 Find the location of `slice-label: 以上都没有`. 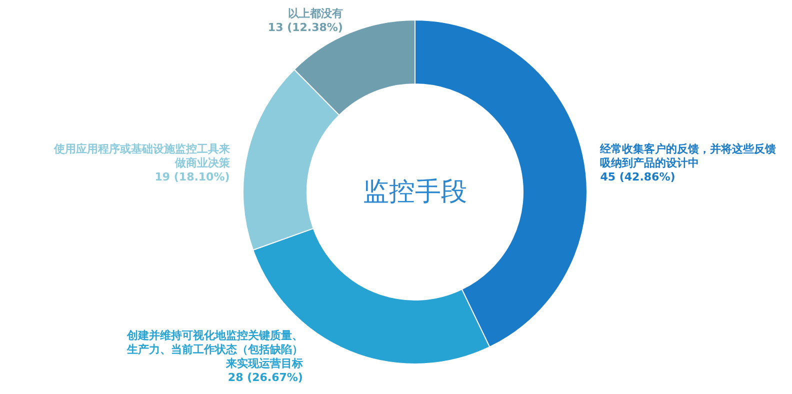

slice-label: 以上都没有 is located at coordinates (315, 13).